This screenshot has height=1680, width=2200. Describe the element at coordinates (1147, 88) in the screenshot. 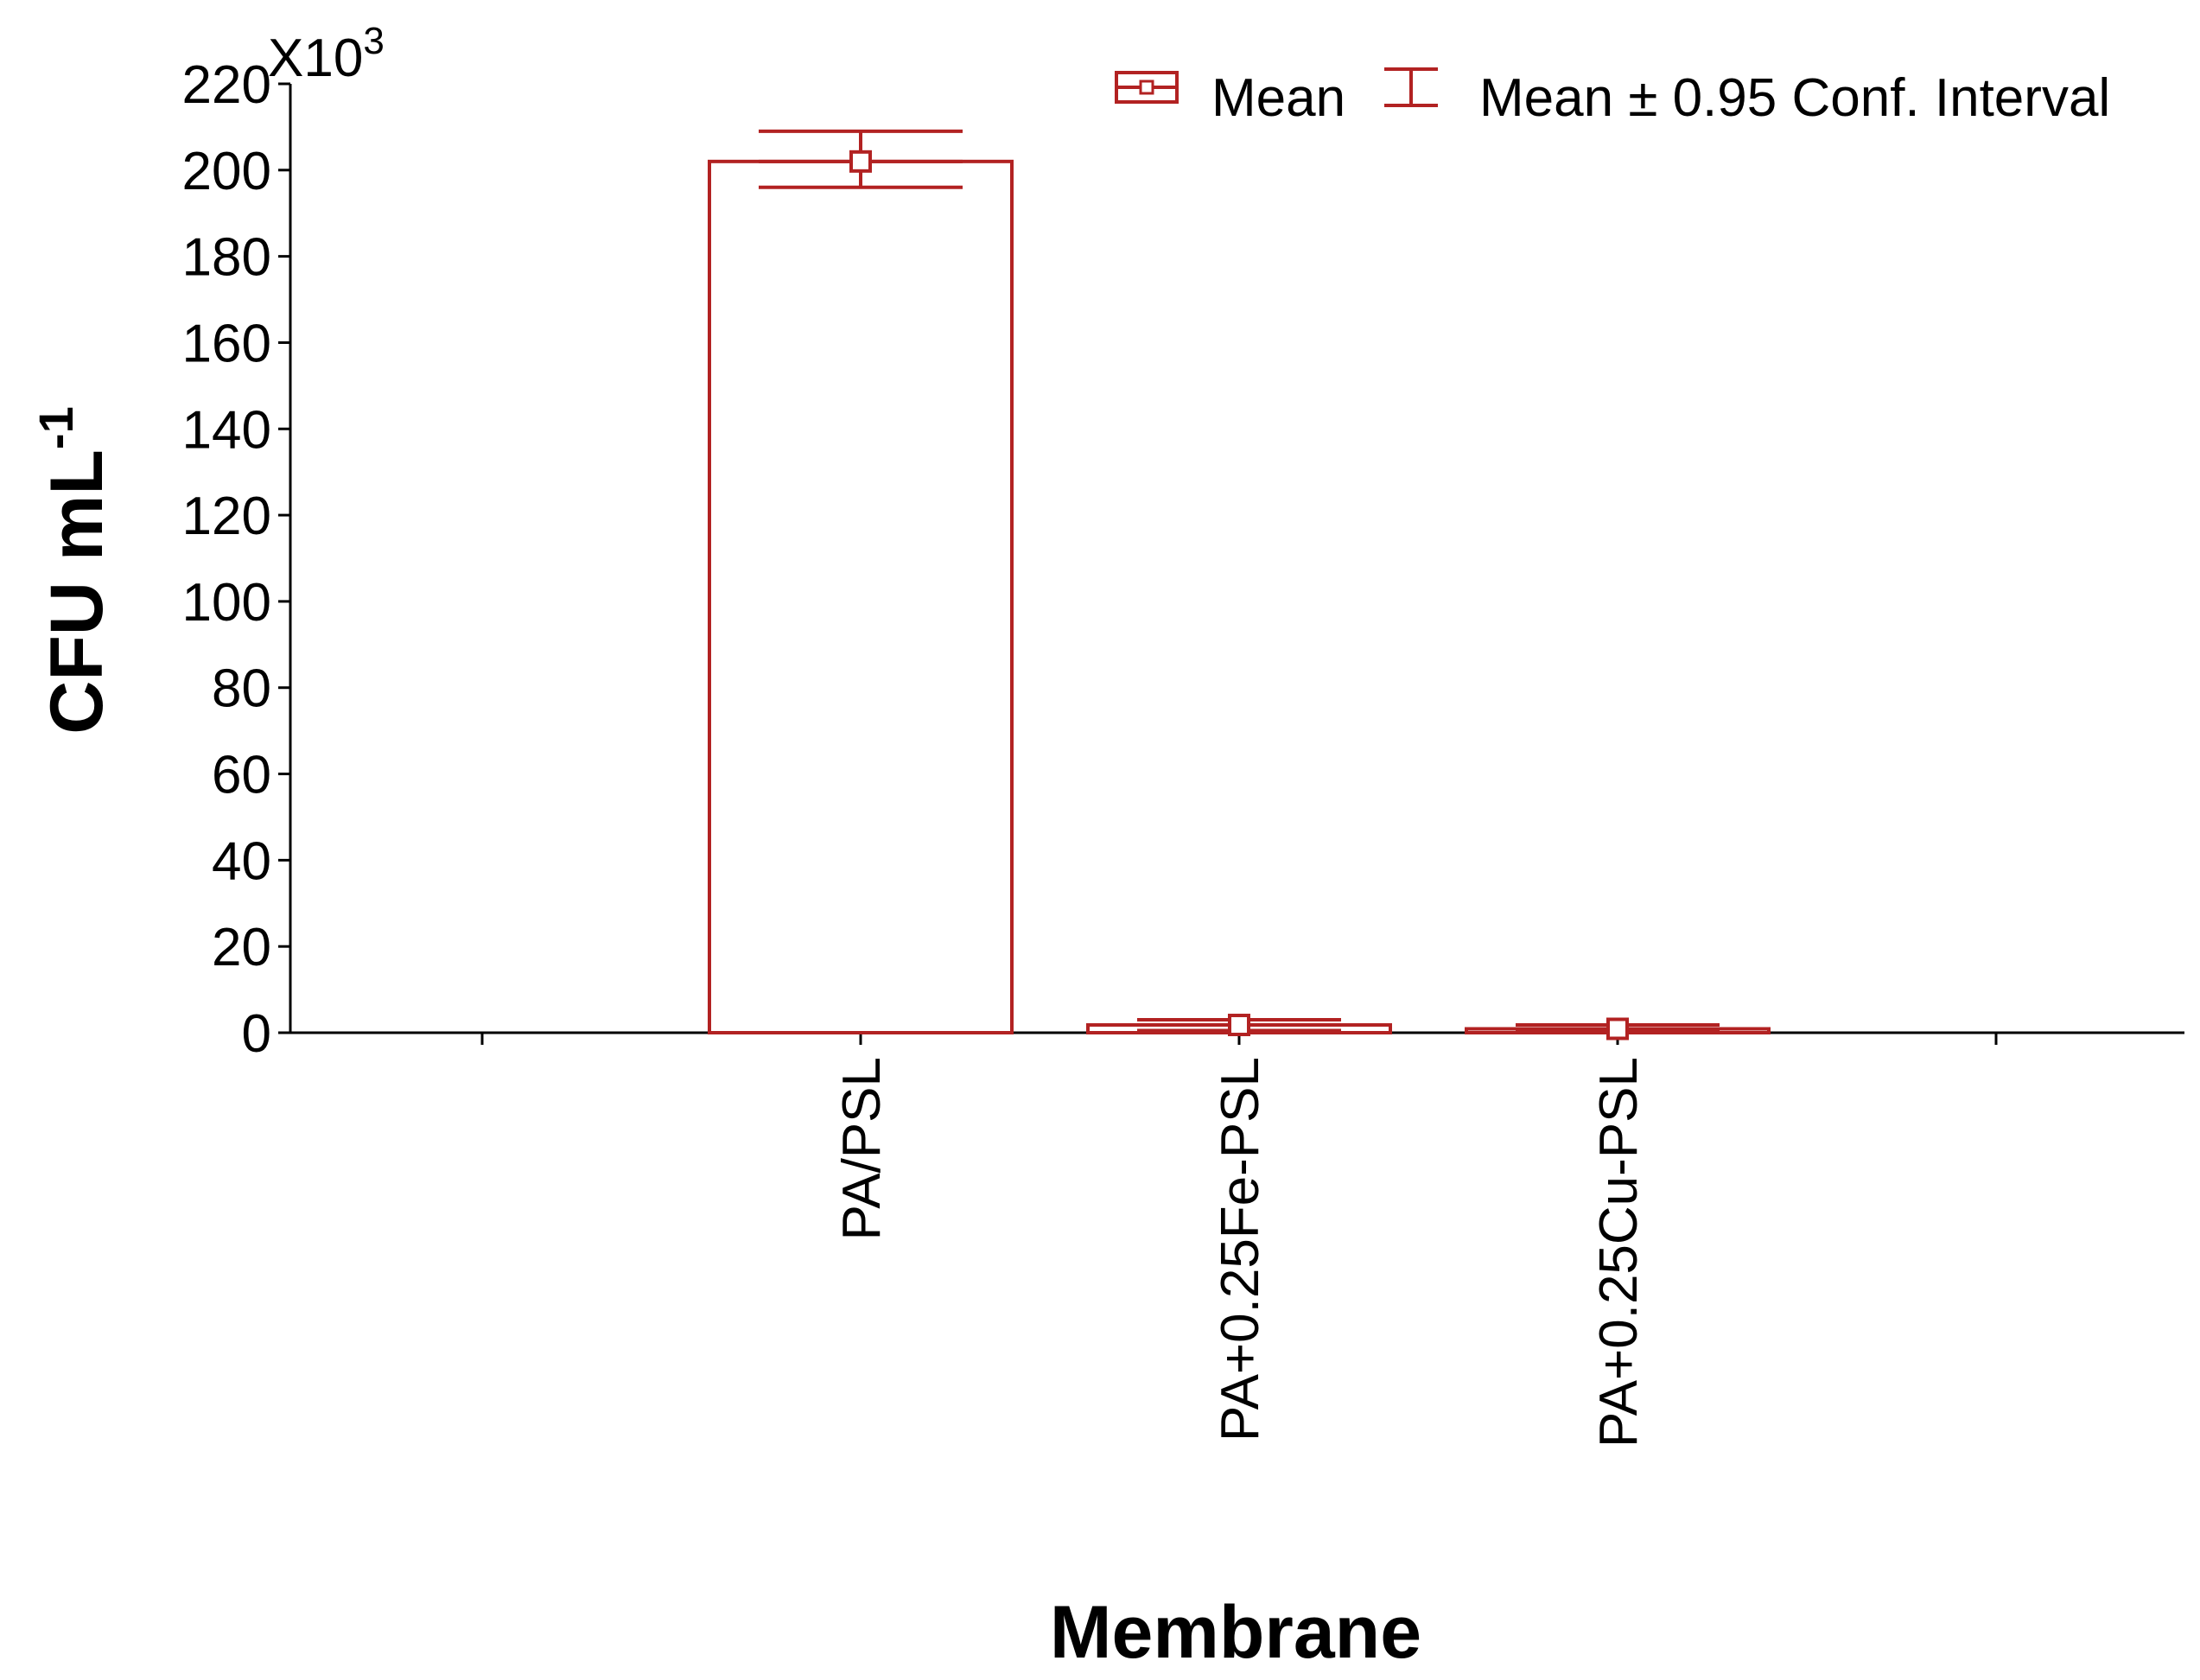

I see `legend-mean-icon` at that location.